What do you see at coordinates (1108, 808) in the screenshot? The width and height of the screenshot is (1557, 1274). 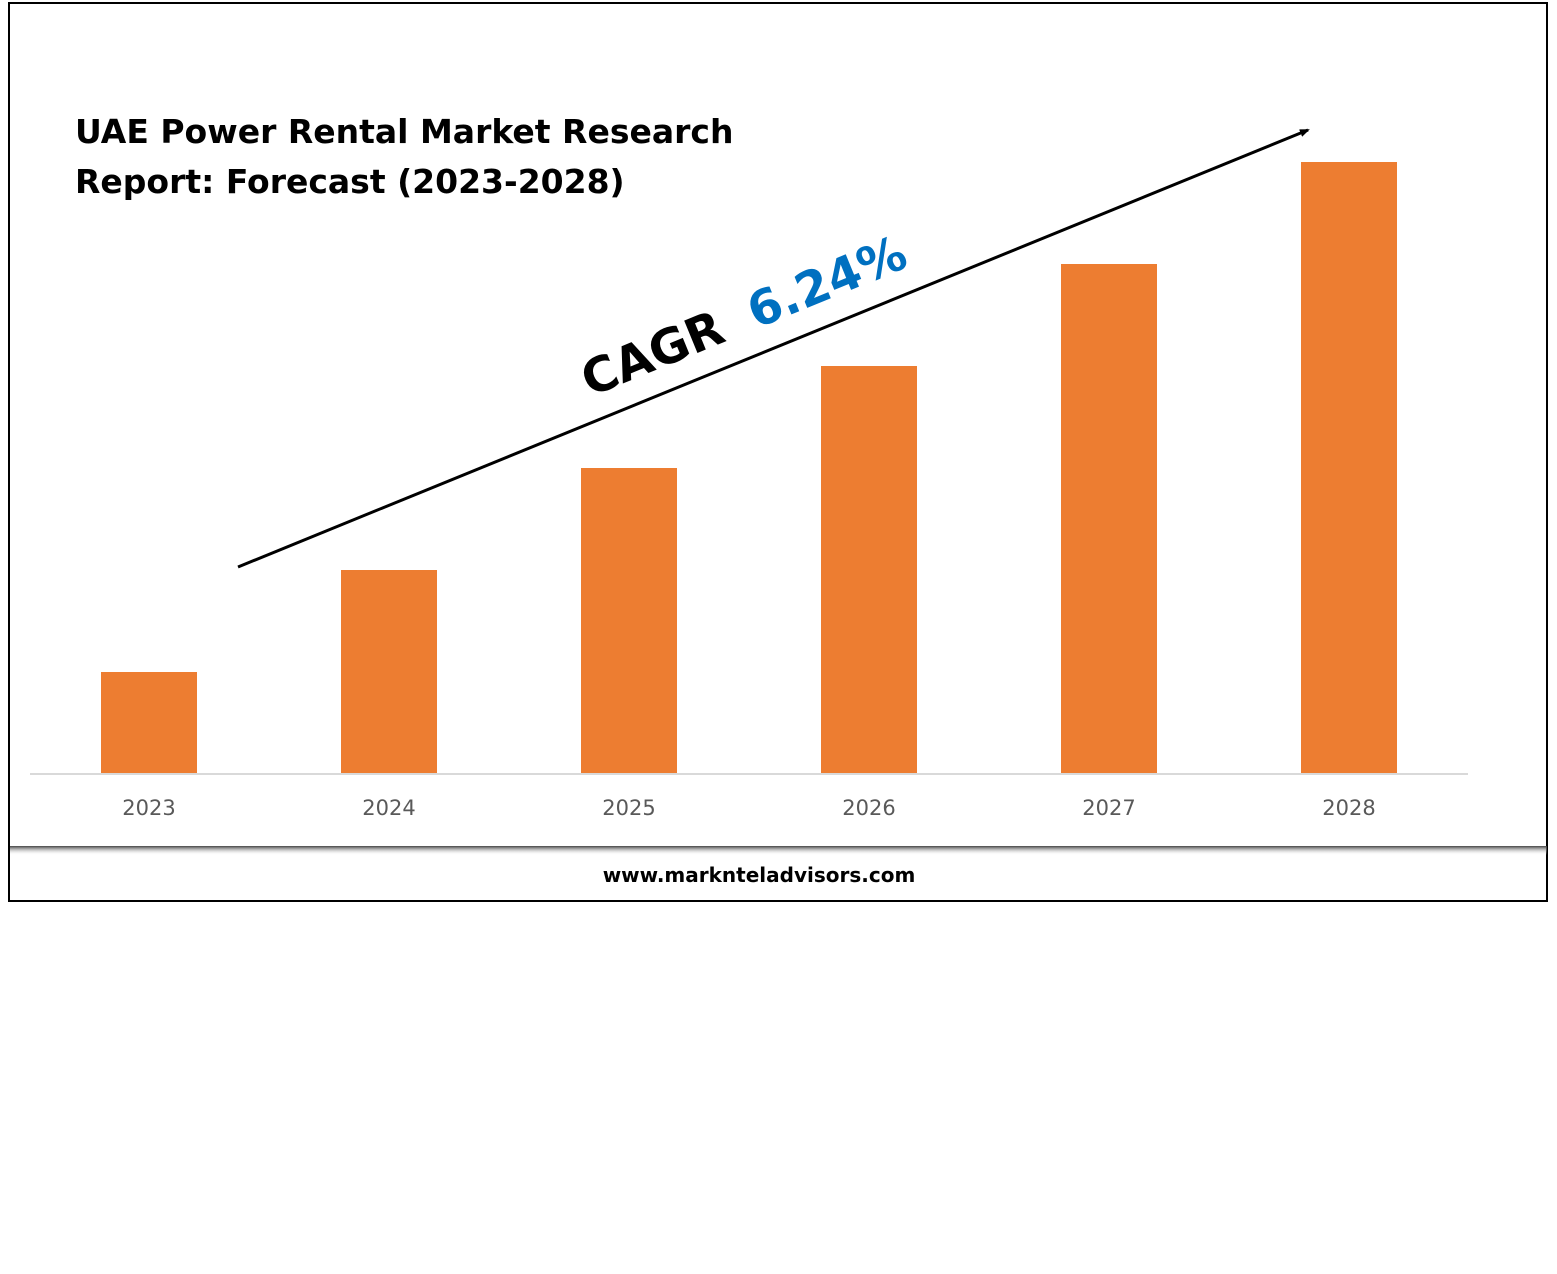 I see `x-tick-label-2027: 2027` at bounding box center [1108, 808].